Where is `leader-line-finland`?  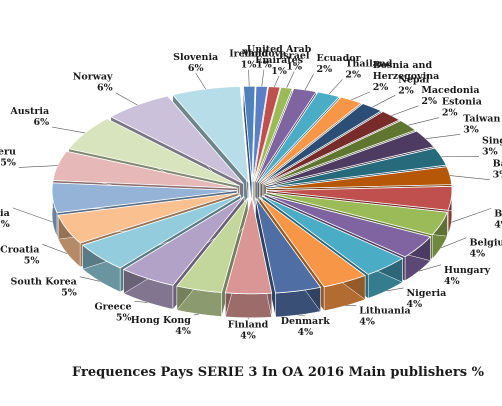 leader-line-finland is located at coordinates (248, 318).